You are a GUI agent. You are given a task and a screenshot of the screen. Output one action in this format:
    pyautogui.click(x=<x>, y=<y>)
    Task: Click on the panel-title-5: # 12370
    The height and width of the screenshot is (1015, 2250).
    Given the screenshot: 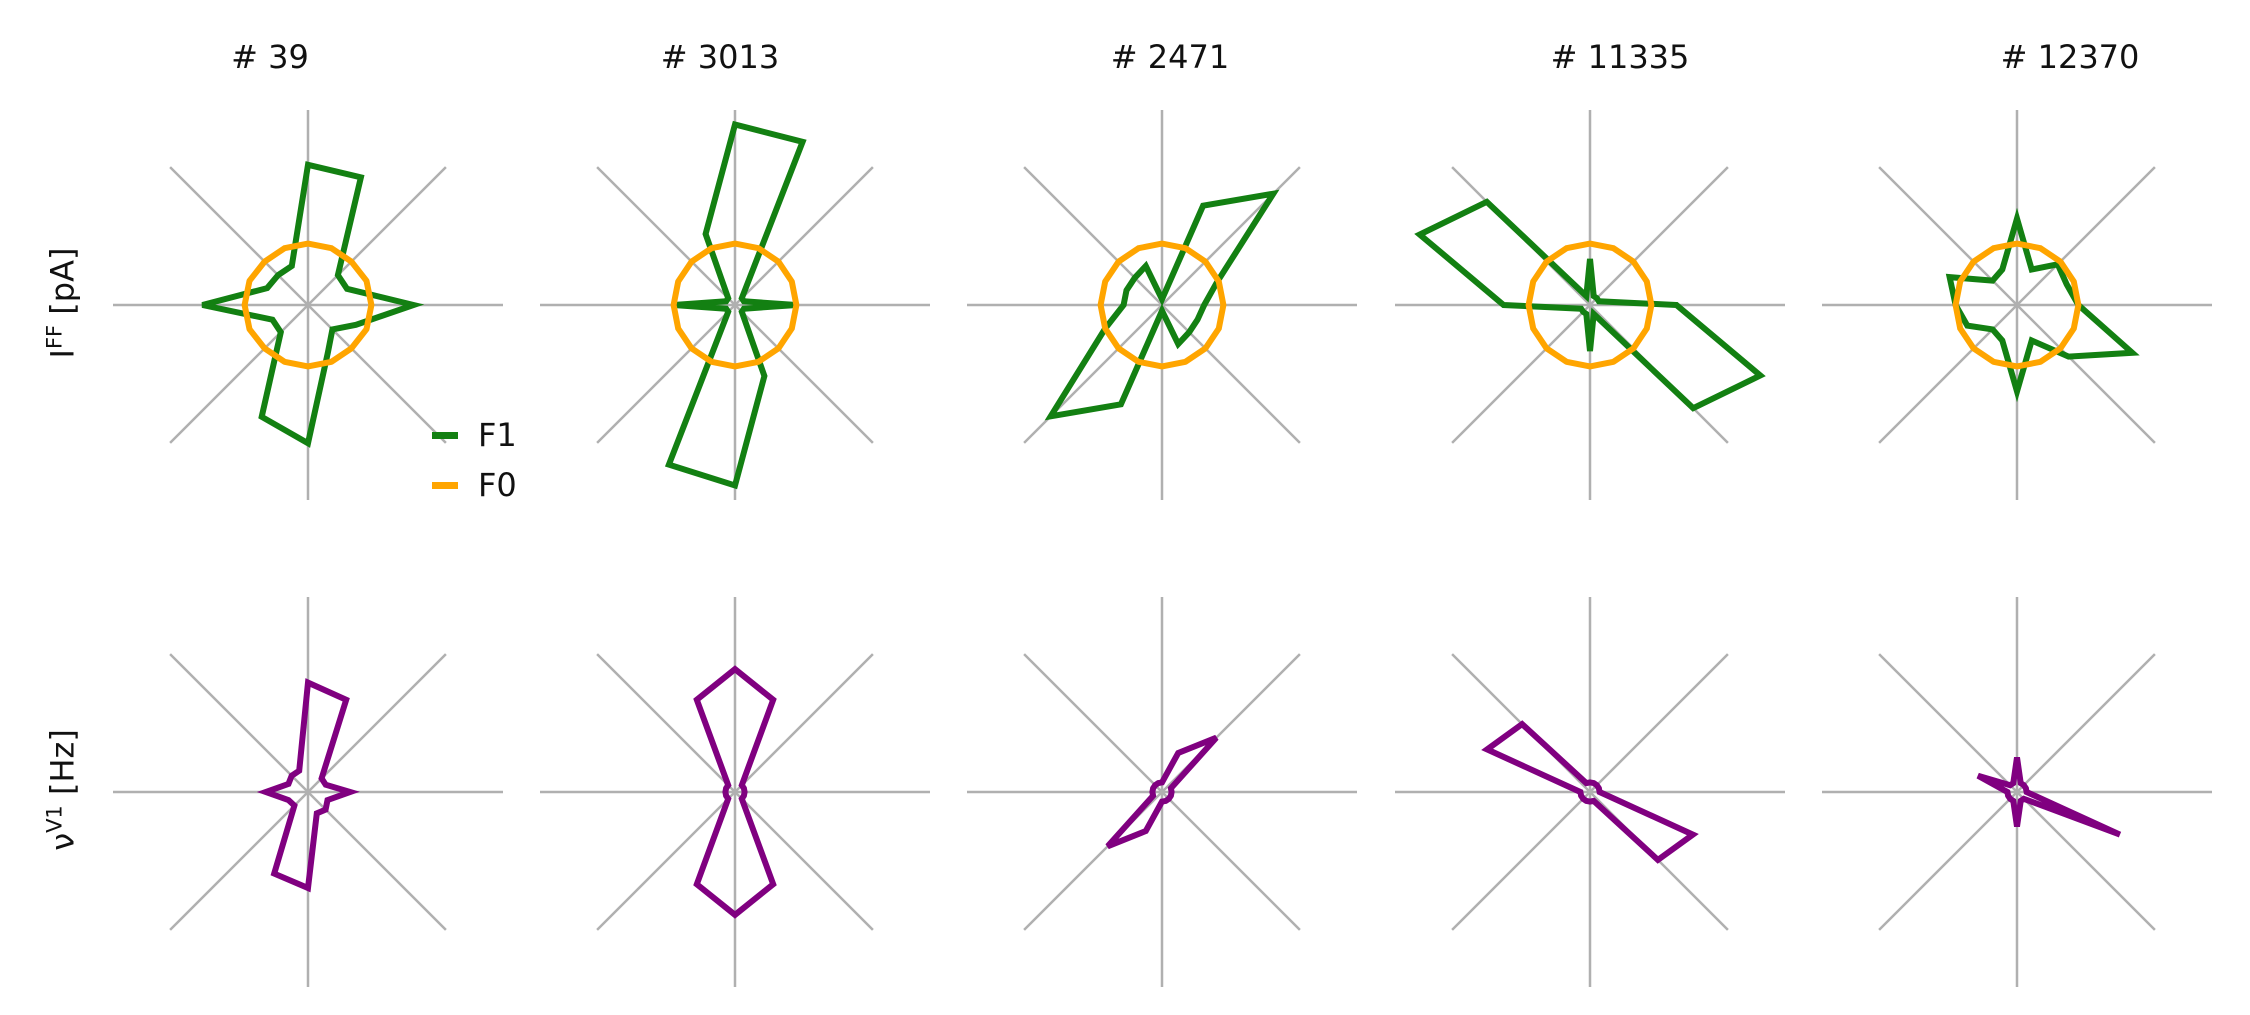 What is the action you would take?
    pyautogui.click(x=2070, y=57)
    